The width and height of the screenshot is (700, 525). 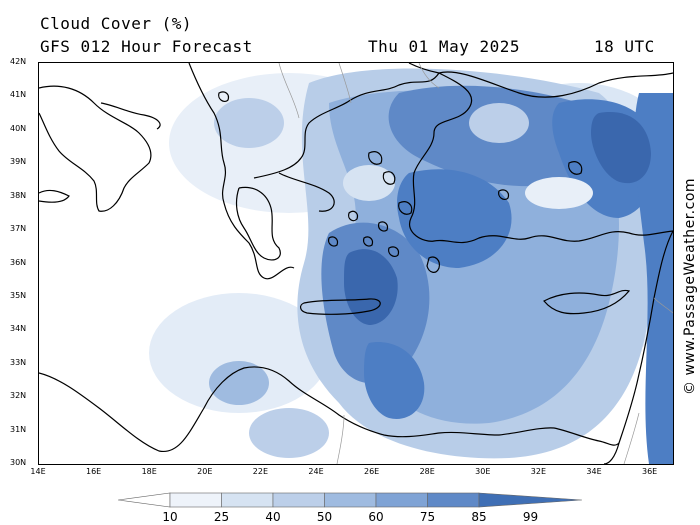 What do you see at coordinates (376, 517) in the screenshot?
I see `legend-label: 60` at bounding box center [376, 517].